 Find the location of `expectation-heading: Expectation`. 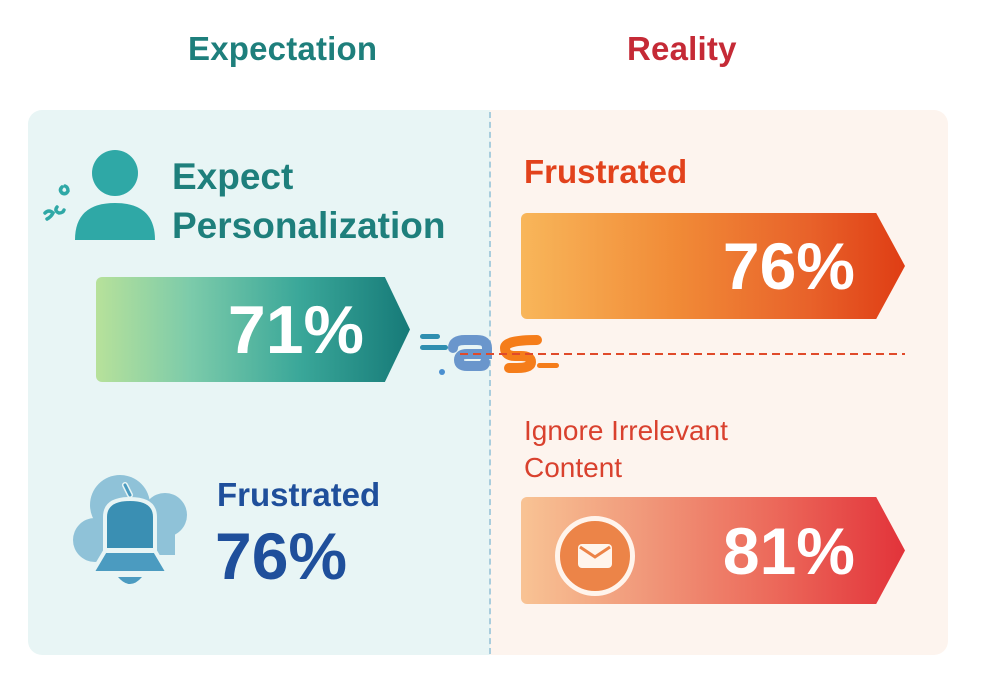

expectation-heading: Expectation is located at coordinates (283, 48).